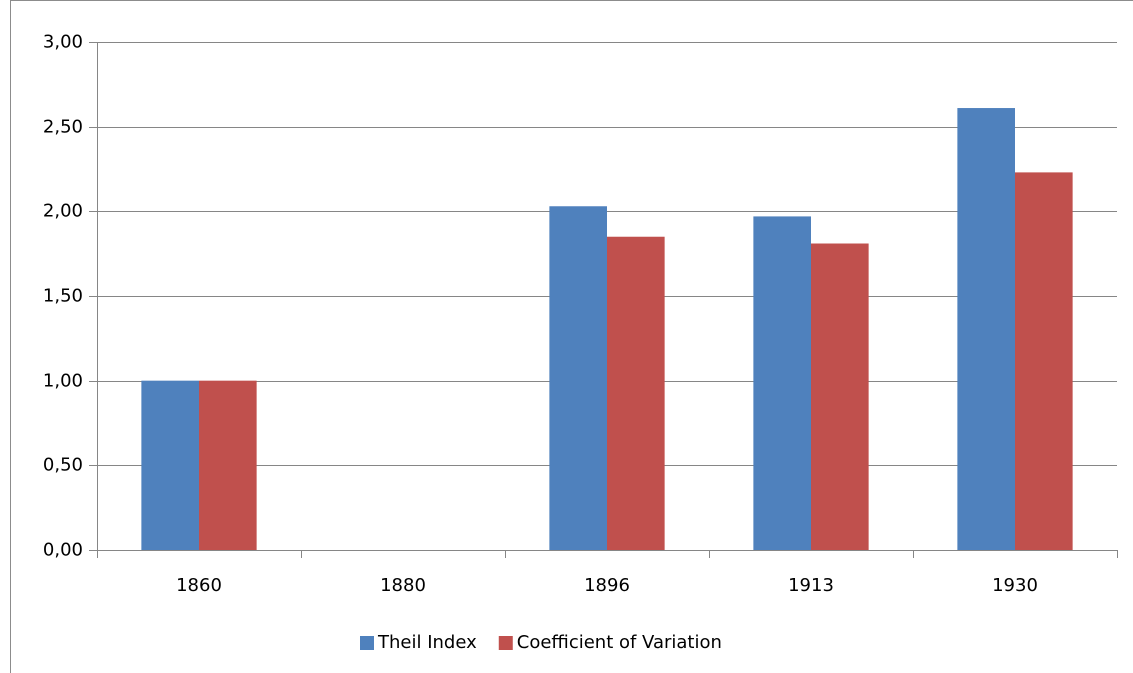 This screenshot has width=1133, height=673. I want to click on y-tick-label: 2,00, so click(63, 211).